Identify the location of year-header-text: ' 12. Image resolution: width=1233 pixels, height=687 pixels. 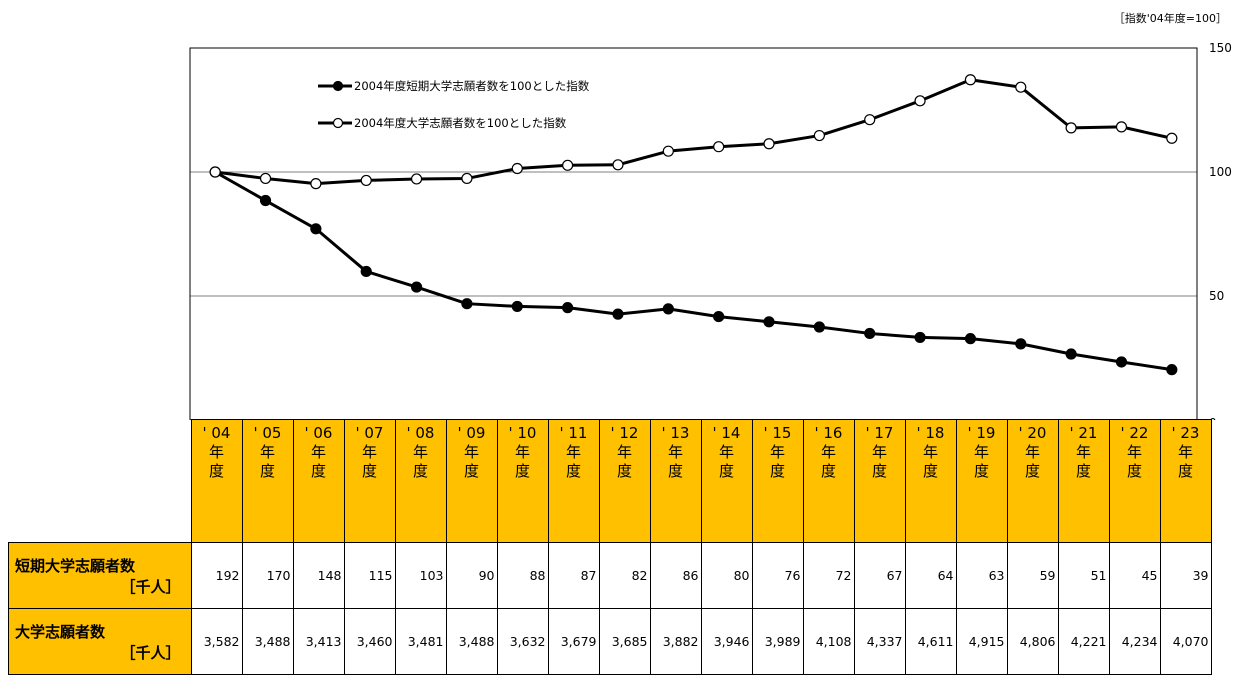
(624, 433).